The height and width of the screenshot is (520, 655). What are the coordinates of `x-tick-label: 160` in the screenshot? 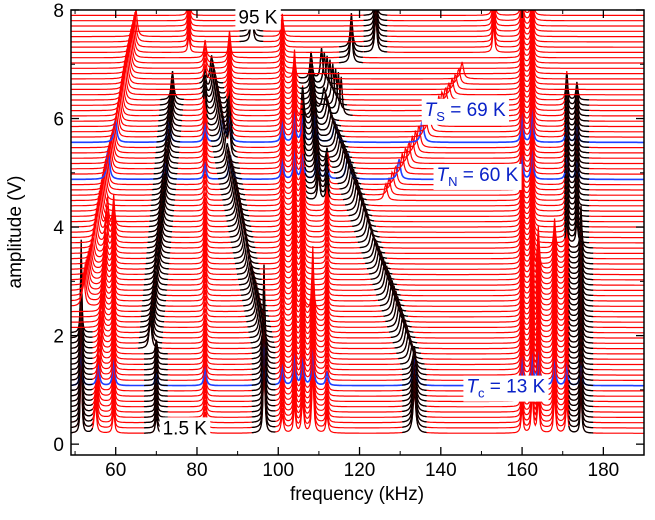 It's located at (522, 470).